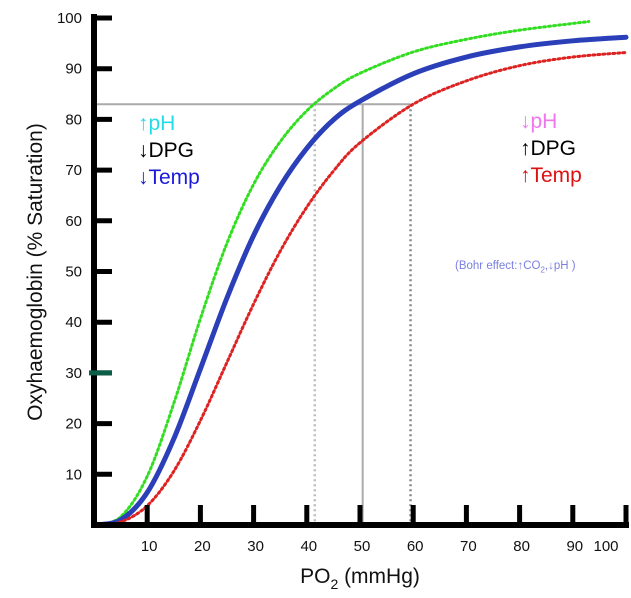 The height and width of the screenshot is (598, 631). I want to click on x-tick-label: 70, so click(468, 546).